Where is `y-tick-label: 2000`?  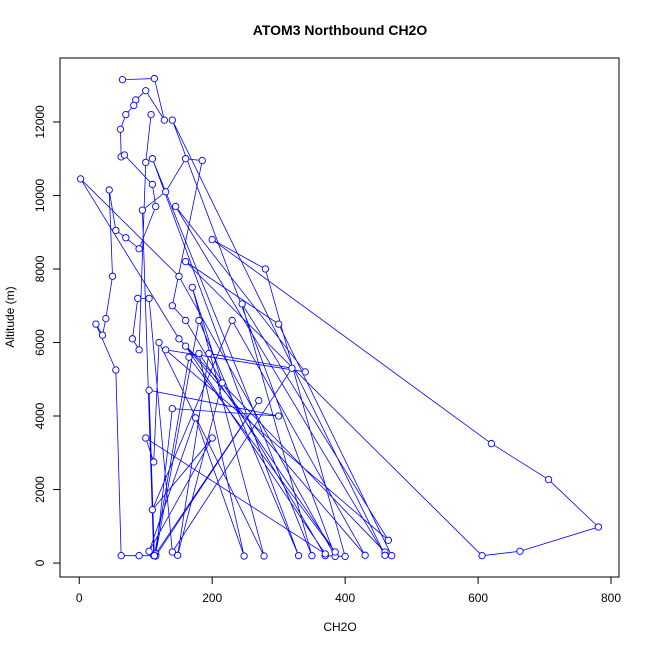 y-tick-label: 2000 is located at coordinates (40, 489).